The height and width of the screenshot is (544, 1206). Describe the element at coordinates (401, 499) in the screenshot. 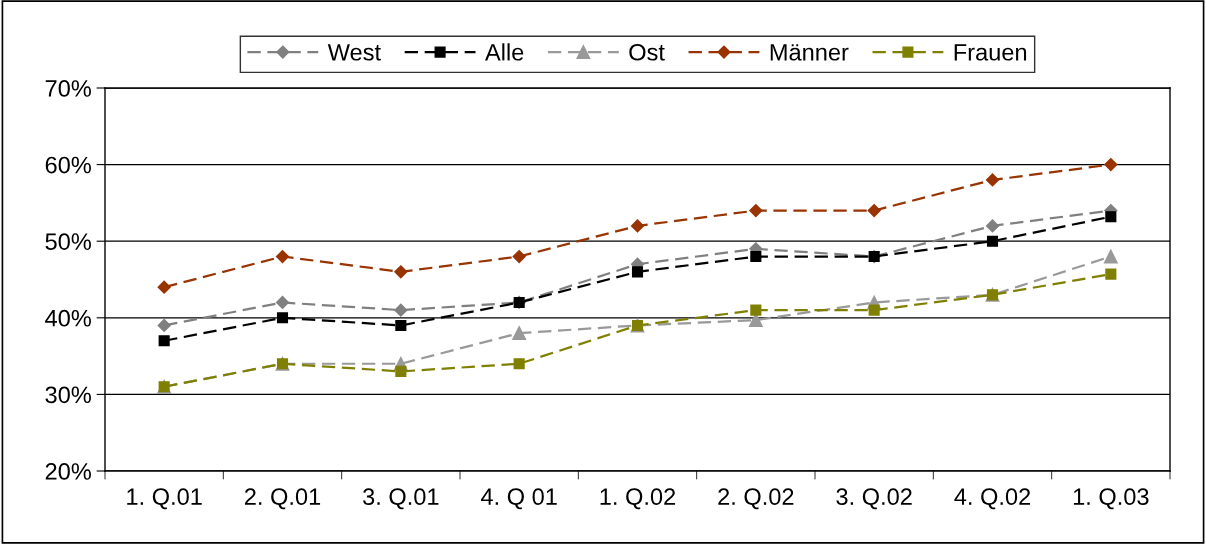

I see `x-tick-label: 3. Q.01` at that location.